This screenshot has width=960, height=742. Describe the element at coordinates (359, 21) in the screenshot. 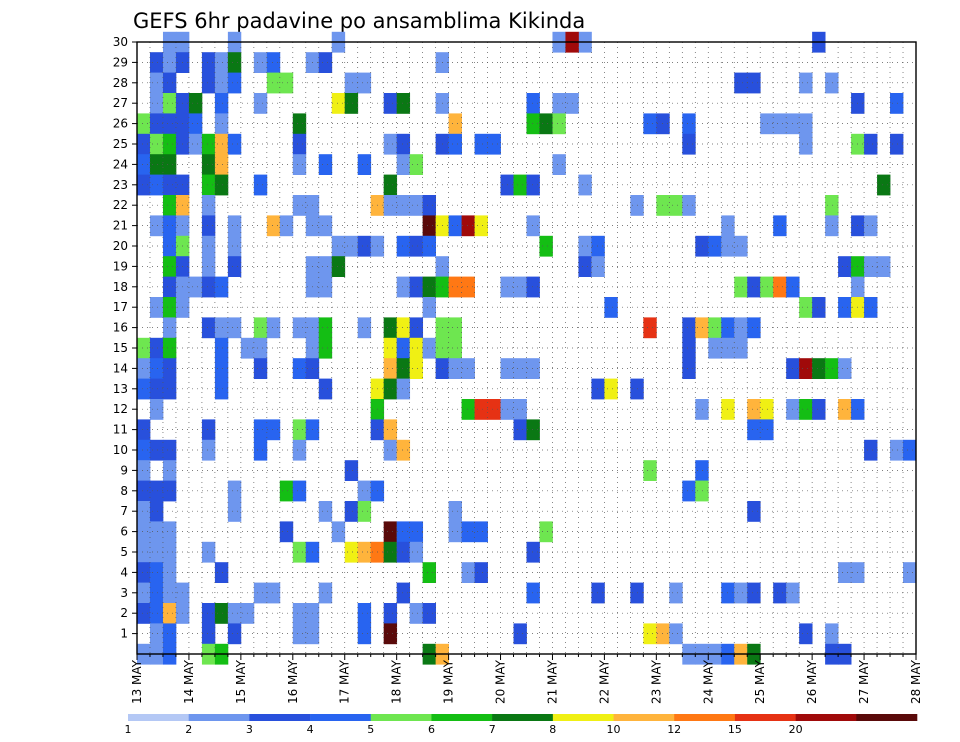

I see `chart-title: GEFS 6hr padavine po ansamblima Kikinda` at that location.